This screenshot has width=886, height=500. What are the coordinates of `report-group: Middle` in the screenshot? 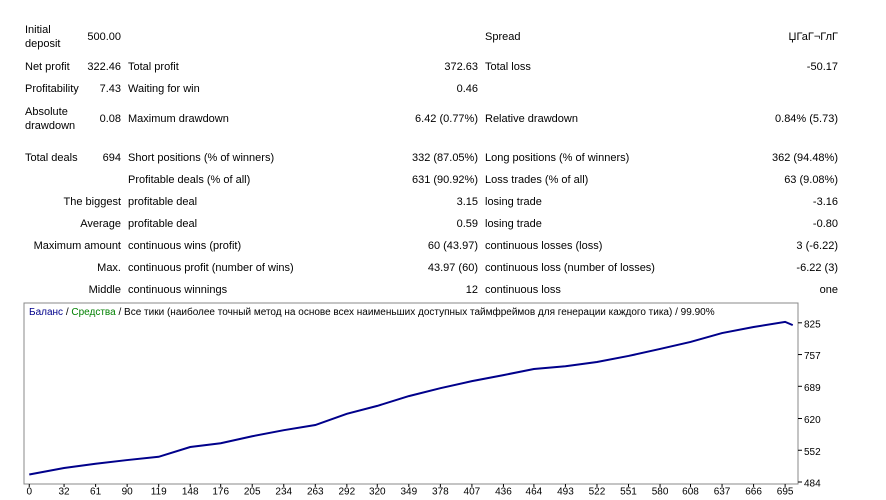 It's located at (104, 290).